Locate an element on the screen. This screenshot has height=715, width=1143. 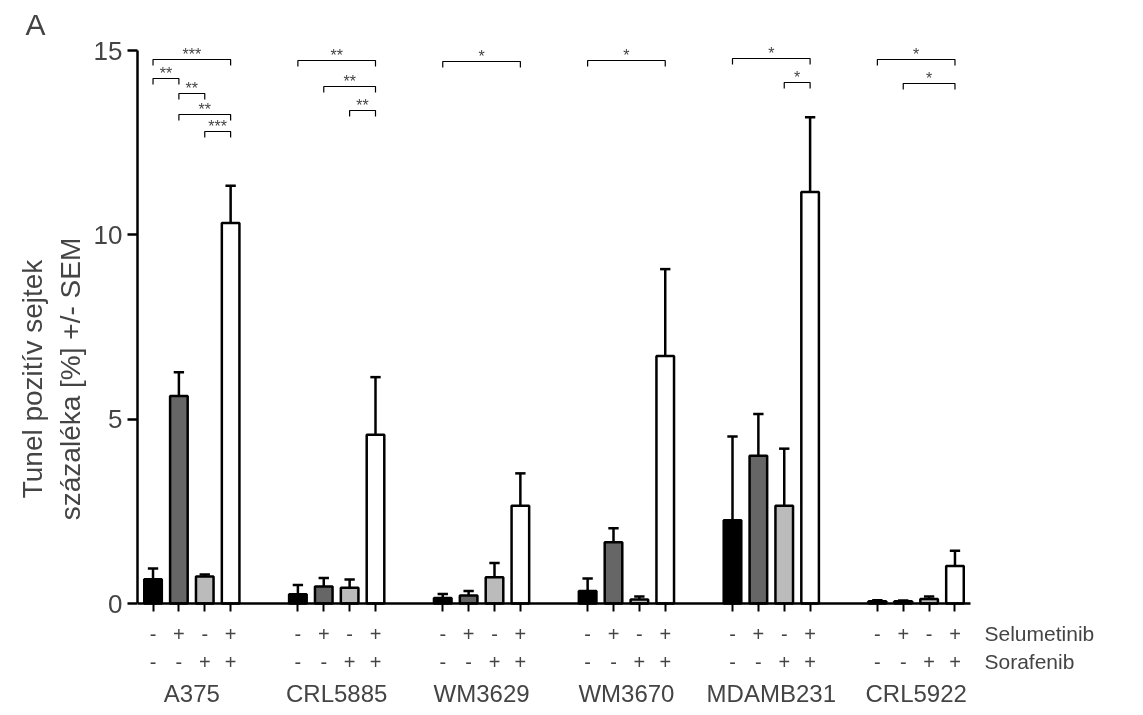
x-tick-label: CRL5885 is located at coordinates (336, 693).